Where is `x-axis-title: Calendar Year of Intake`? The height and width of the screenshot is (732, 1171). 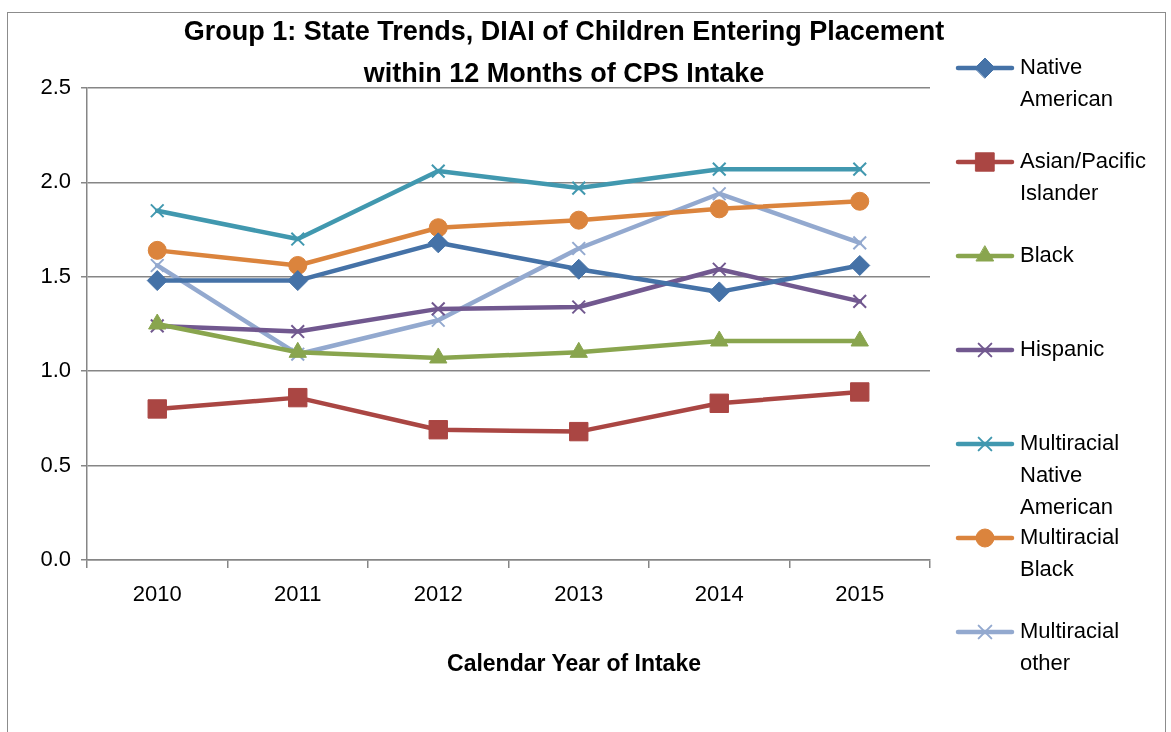
x-axis-title: Calendar Year of Intake is located at coordinates (574, 663).